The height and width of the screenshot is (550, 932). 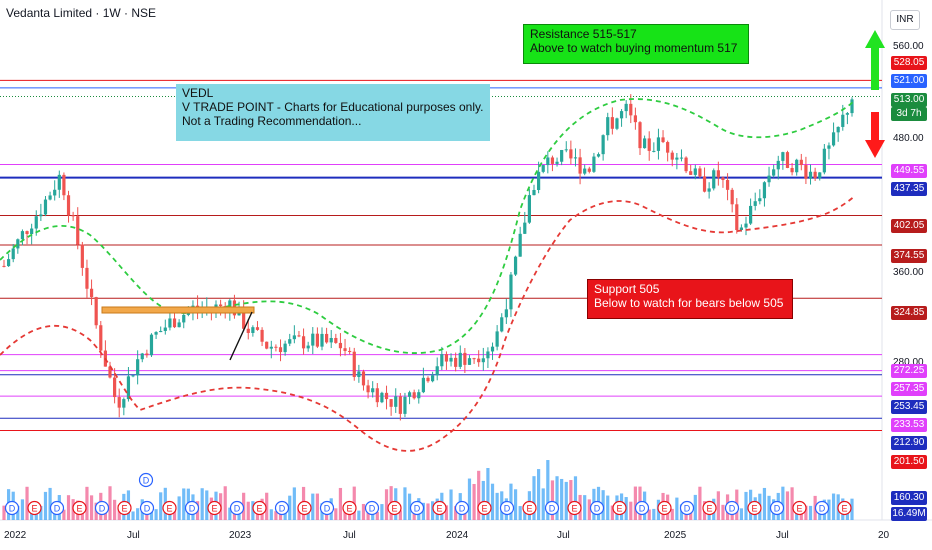 I want to click on down-arrow-icon, so click(x=875, y=135).